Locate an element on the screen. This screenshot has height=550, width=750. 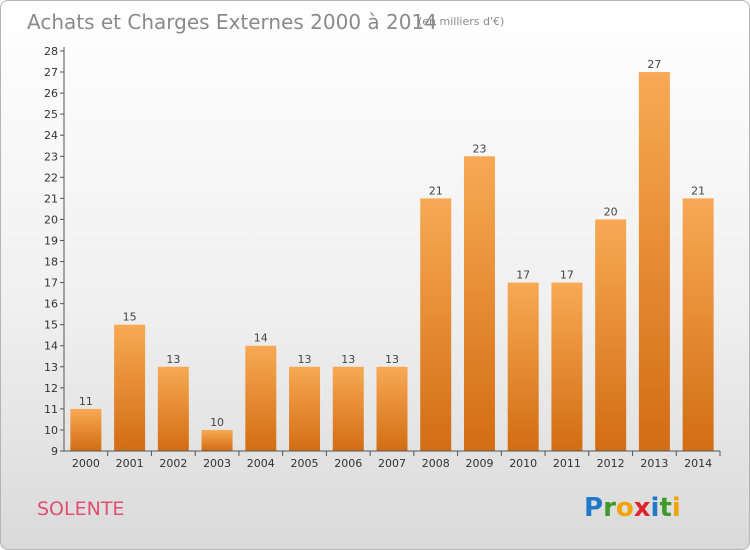
proxiti-letter: r is located at coordinates (609, 508).